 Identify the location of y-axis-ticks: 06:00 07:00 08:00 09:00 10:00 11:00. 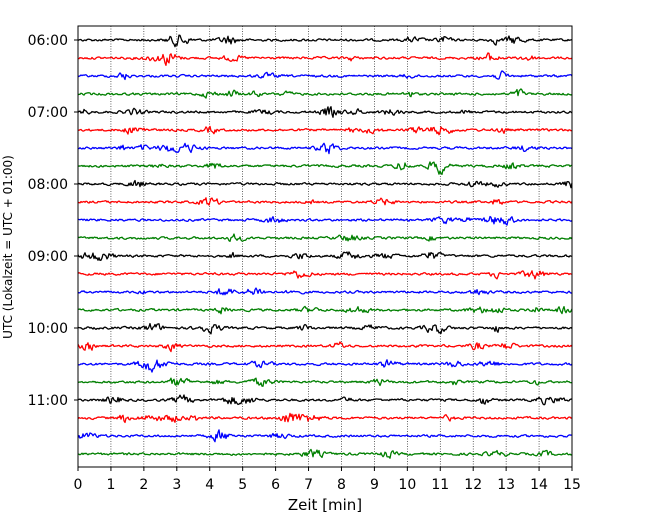
(53, 221).